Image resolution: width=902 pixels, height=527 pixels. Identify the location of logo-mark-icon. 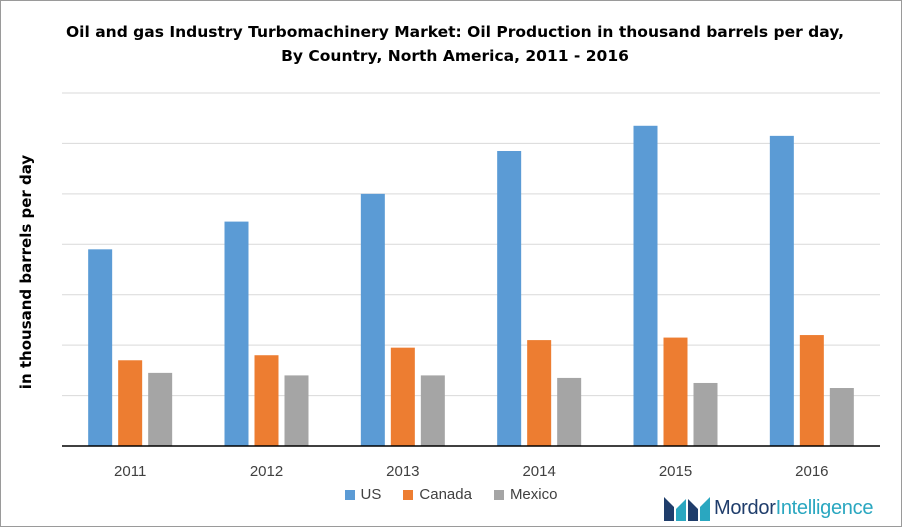
(687, 509).